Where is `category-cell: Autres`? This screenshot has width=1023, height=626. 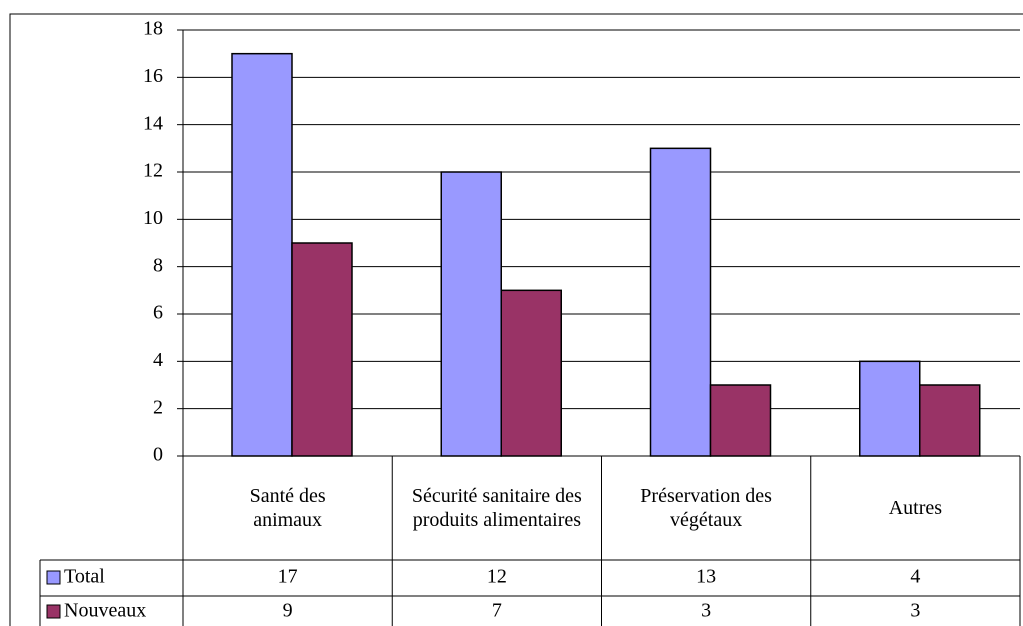
category-cell: Autres is located at coordinates (915, 508).